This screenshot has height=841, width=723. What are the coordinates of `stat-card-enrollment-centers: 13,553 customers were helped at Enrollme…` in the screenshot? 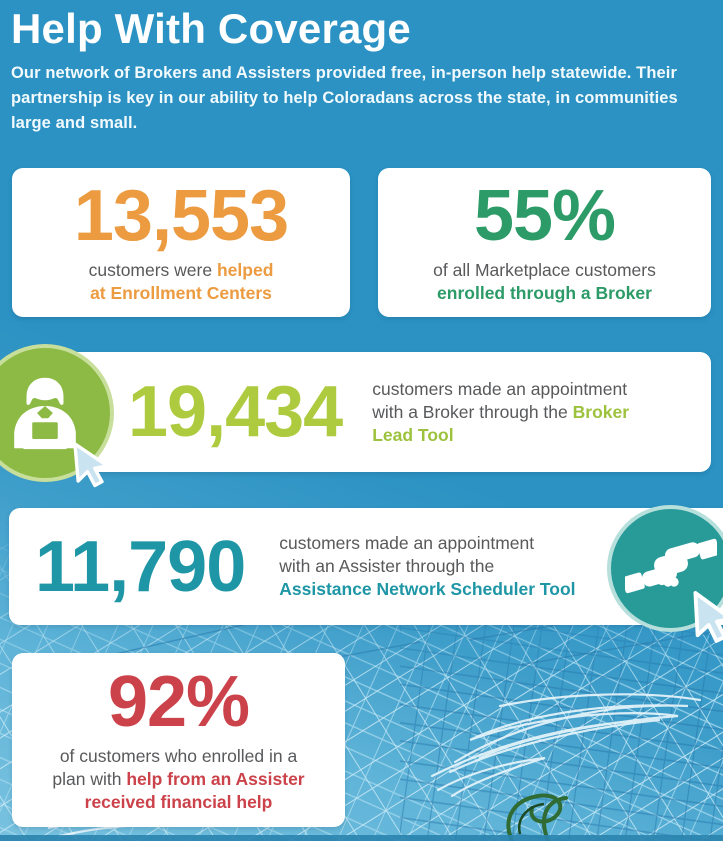 It's located at (181, 242).